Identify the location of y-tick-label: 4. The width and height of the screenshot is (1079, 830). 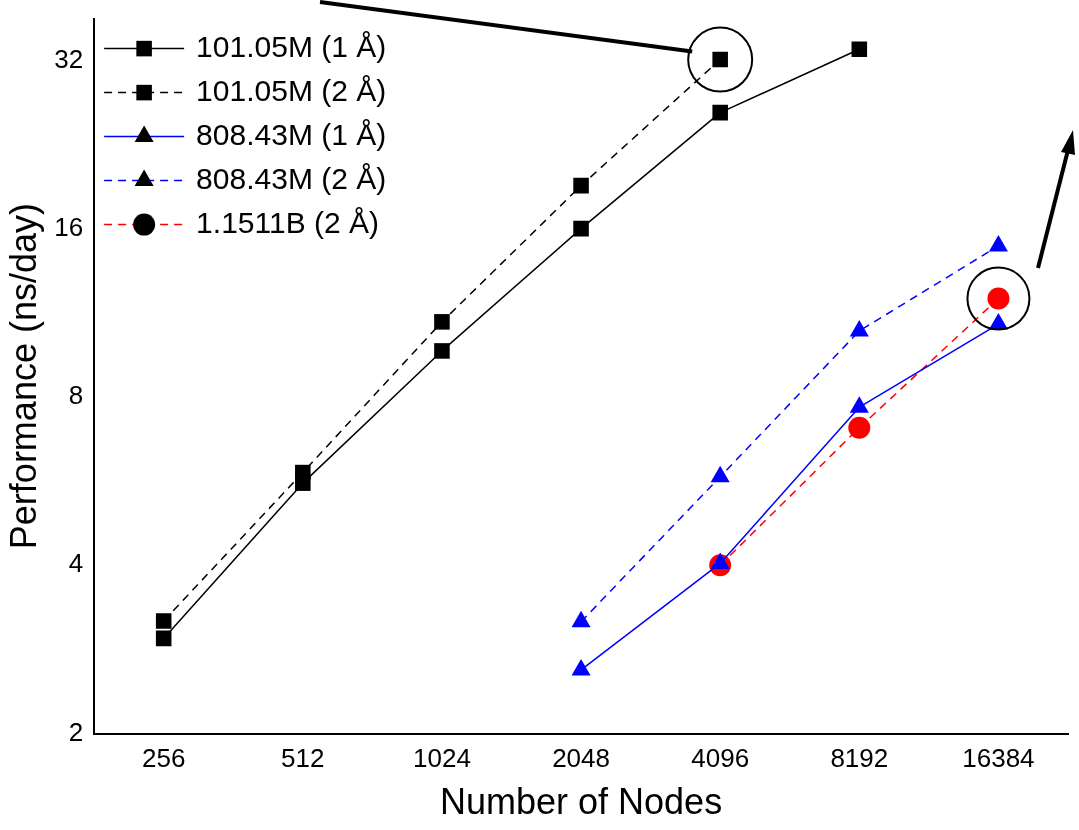
(76, 563).